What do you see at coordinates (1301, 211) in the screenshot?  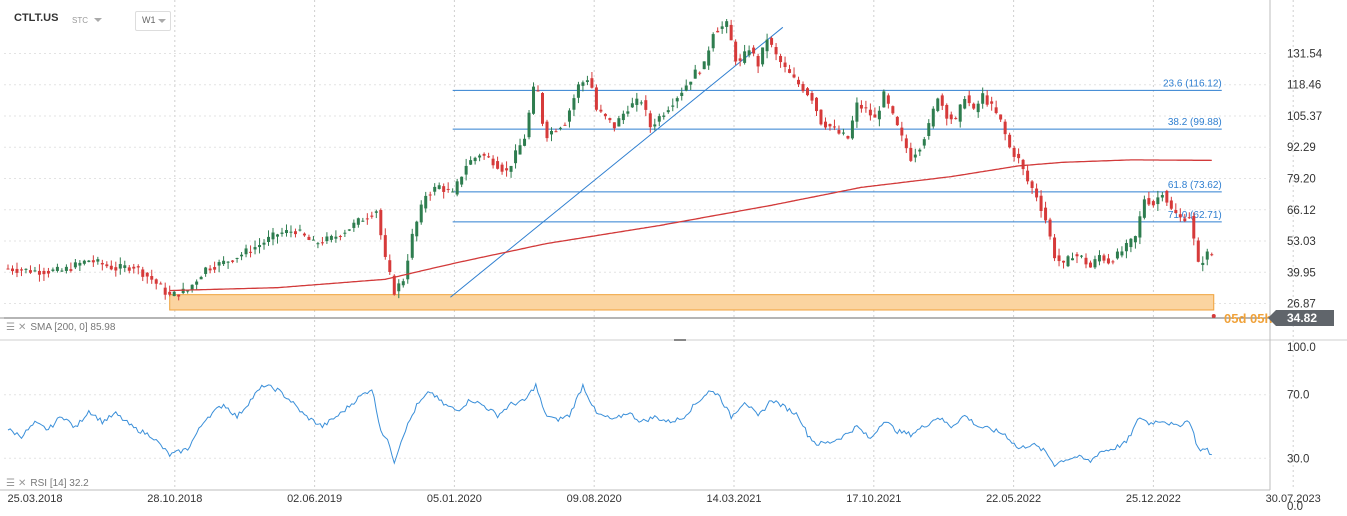 I see `price-tick-label: 66.12` at bounding box center [1301, 211].